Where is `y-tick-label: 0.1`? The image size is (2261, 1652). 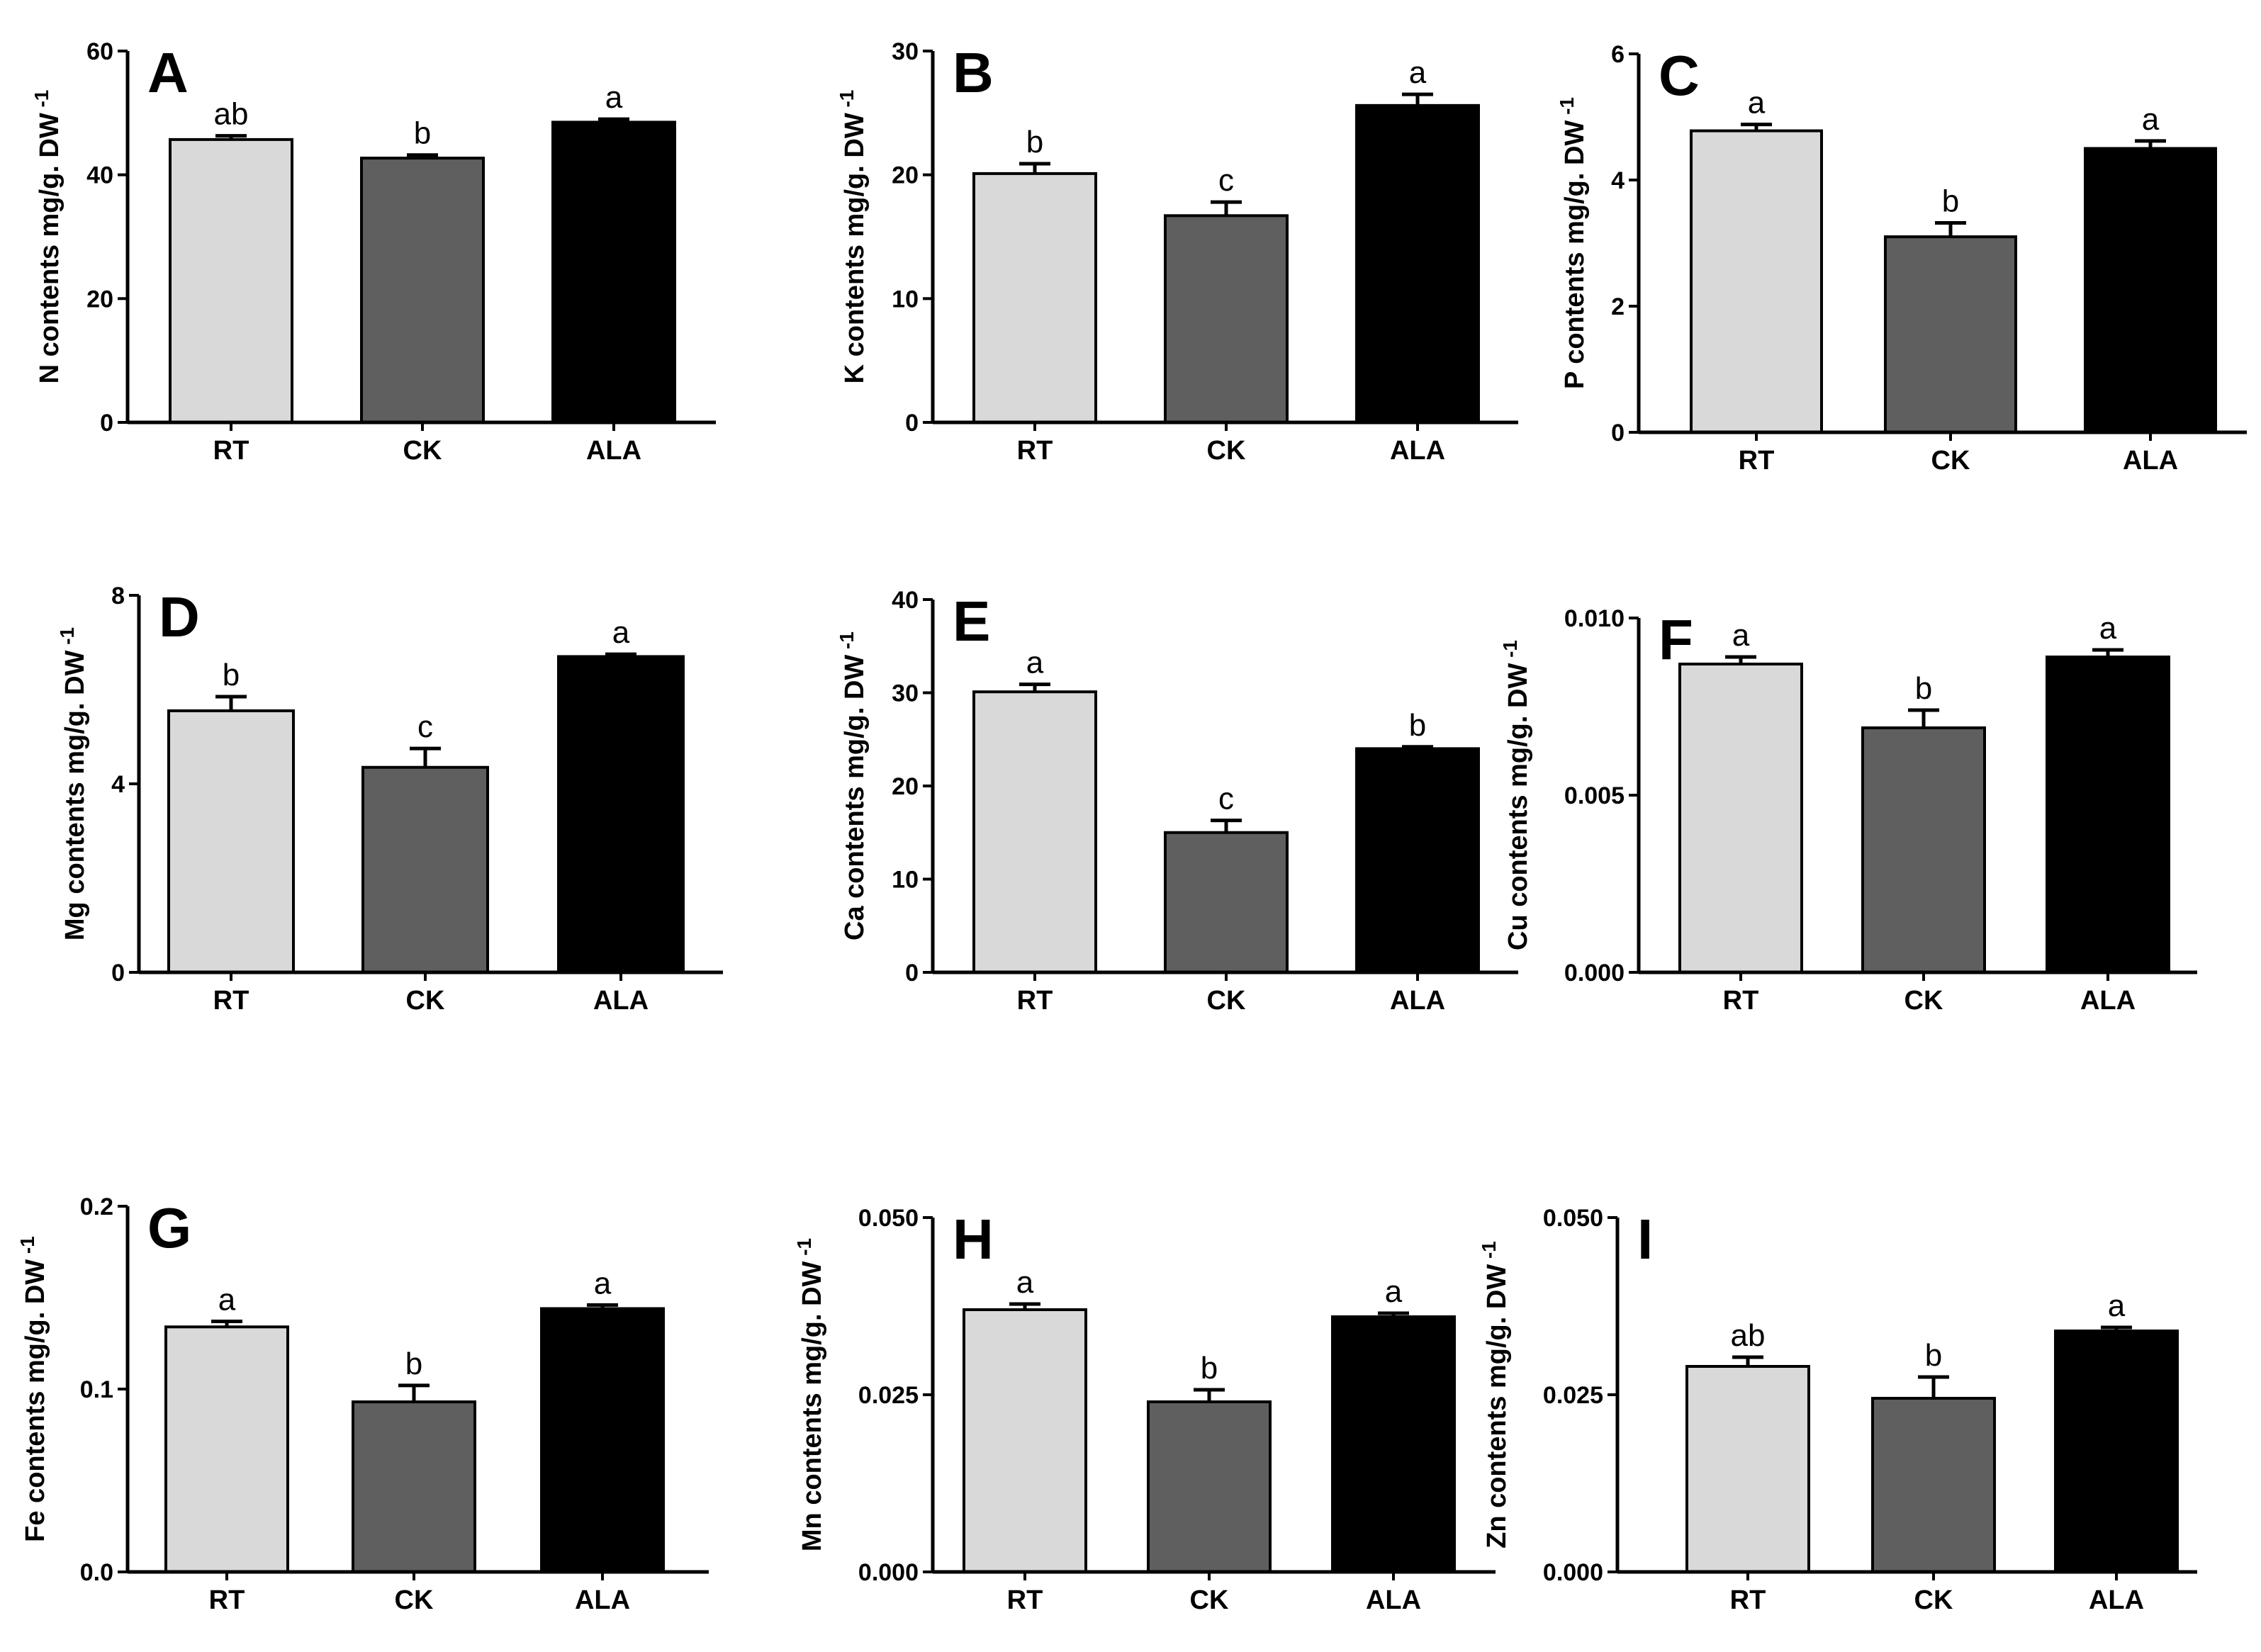 y-tick-label: 0.1 is located at coordinates (96, 1389).